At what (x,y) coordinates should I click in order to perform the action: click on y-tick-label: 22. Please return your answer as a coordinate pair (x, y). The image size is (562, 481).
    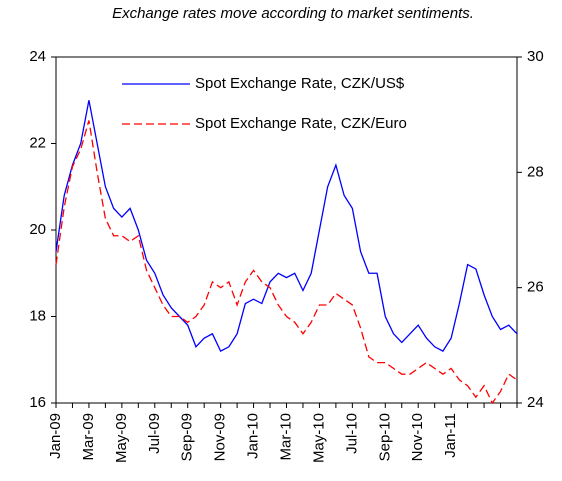
    Looking at the image, I should click on (37, 142).